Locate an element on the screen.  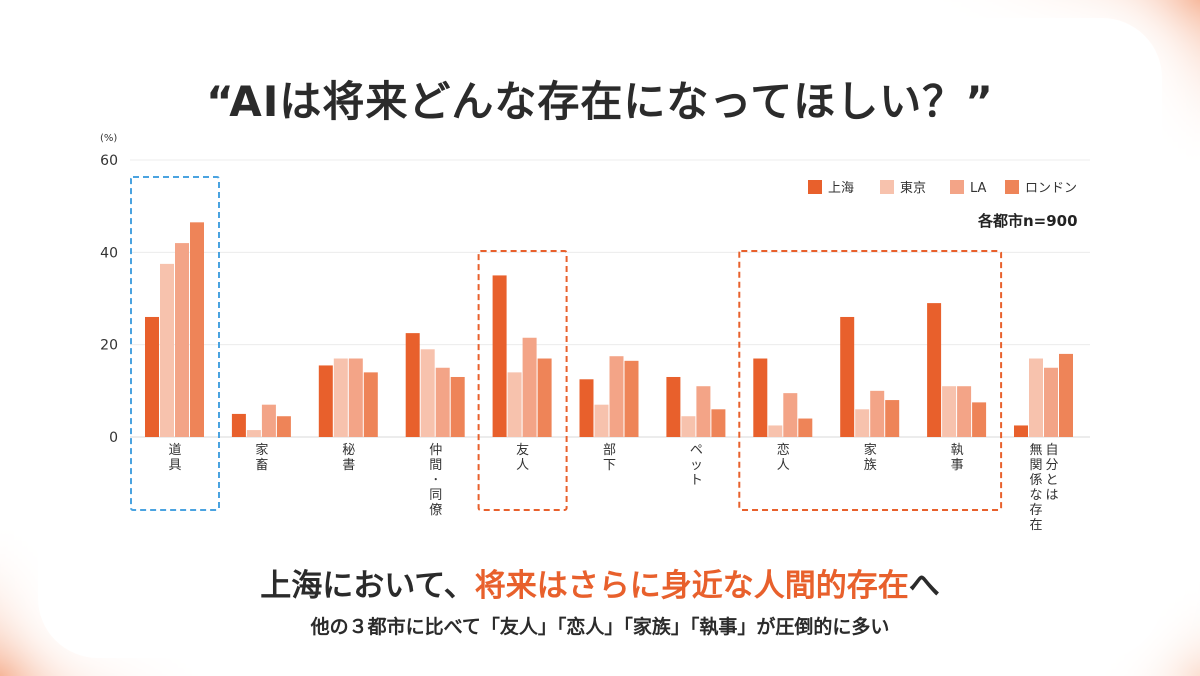
subheadline: 他の３都市に比べて「友人」「恋人」「家族」「執事」が圧倒的に多い is located at coordinates (600, 627).